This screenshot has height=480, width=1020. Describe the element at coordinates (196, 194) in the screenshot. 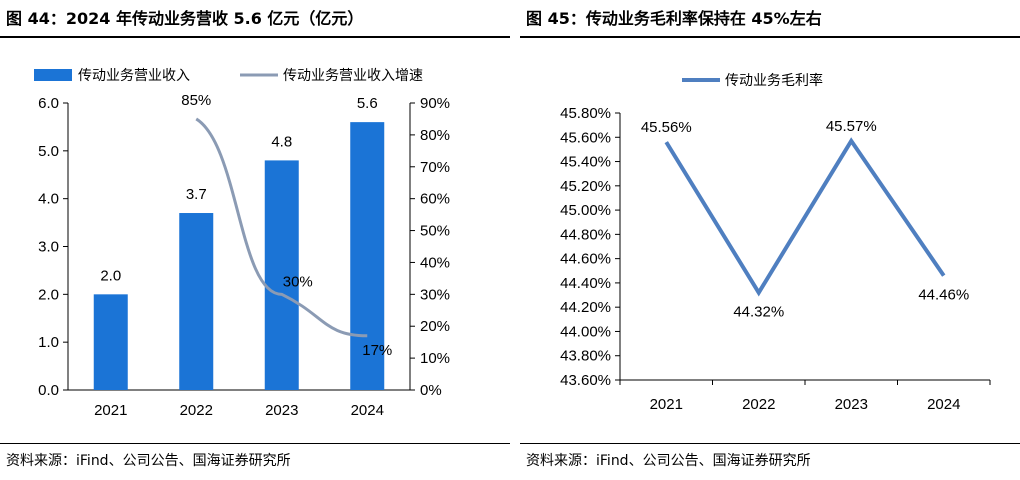

I see `revenue-bar-label: 3.7` at that location.